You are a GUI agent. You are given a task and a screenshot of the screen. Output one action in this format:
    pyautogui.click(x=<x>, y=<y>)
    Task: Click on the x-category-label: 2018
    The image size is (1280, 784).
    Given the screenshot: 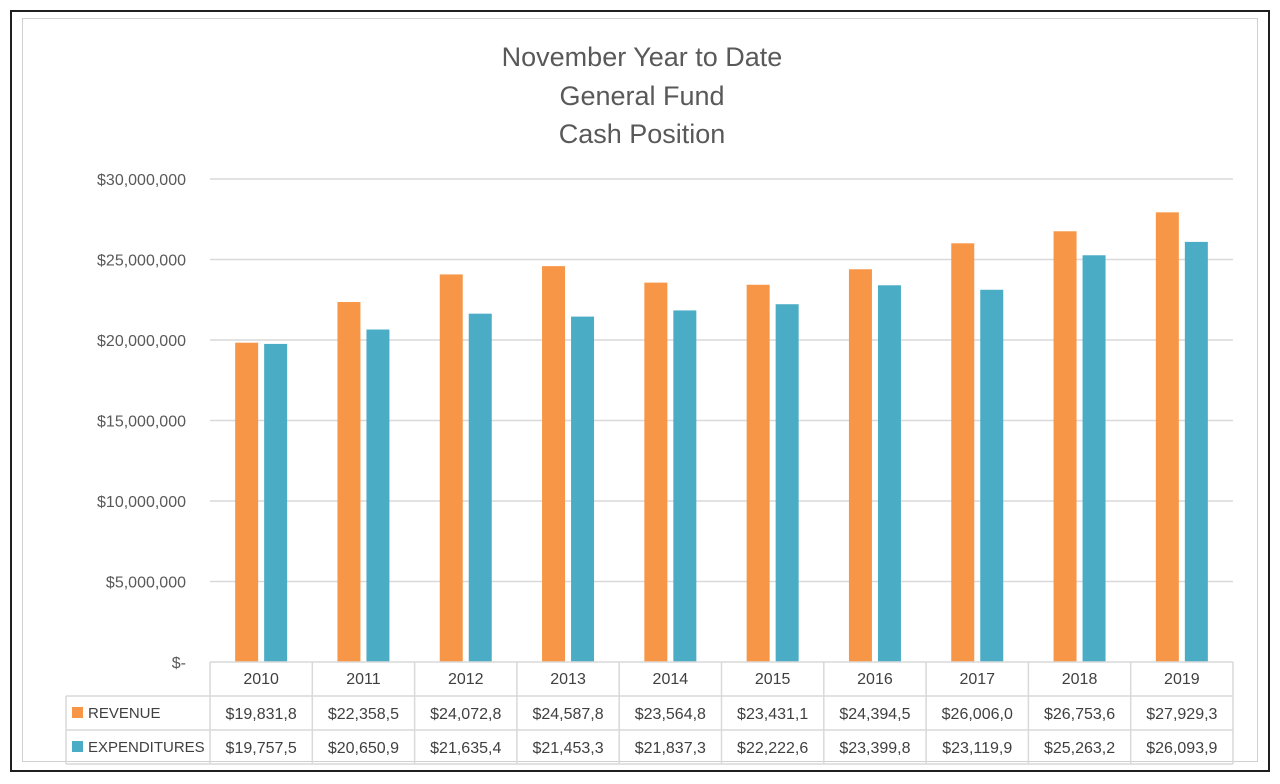 What is the action you would take?
    pyautogui.click(x=1080, y=679)
    